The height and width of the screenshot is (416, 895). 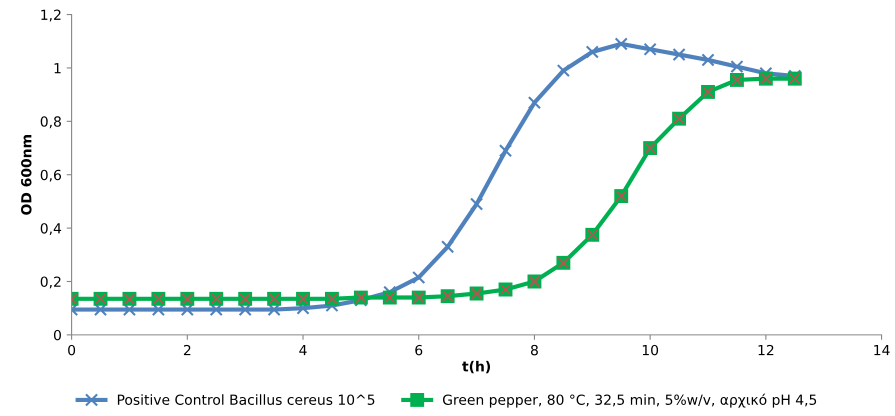 What do you see at coordinates (51, 176) in the screenshot?
I see `y-tick-label: 0,6` at bounding box center [51, 176].